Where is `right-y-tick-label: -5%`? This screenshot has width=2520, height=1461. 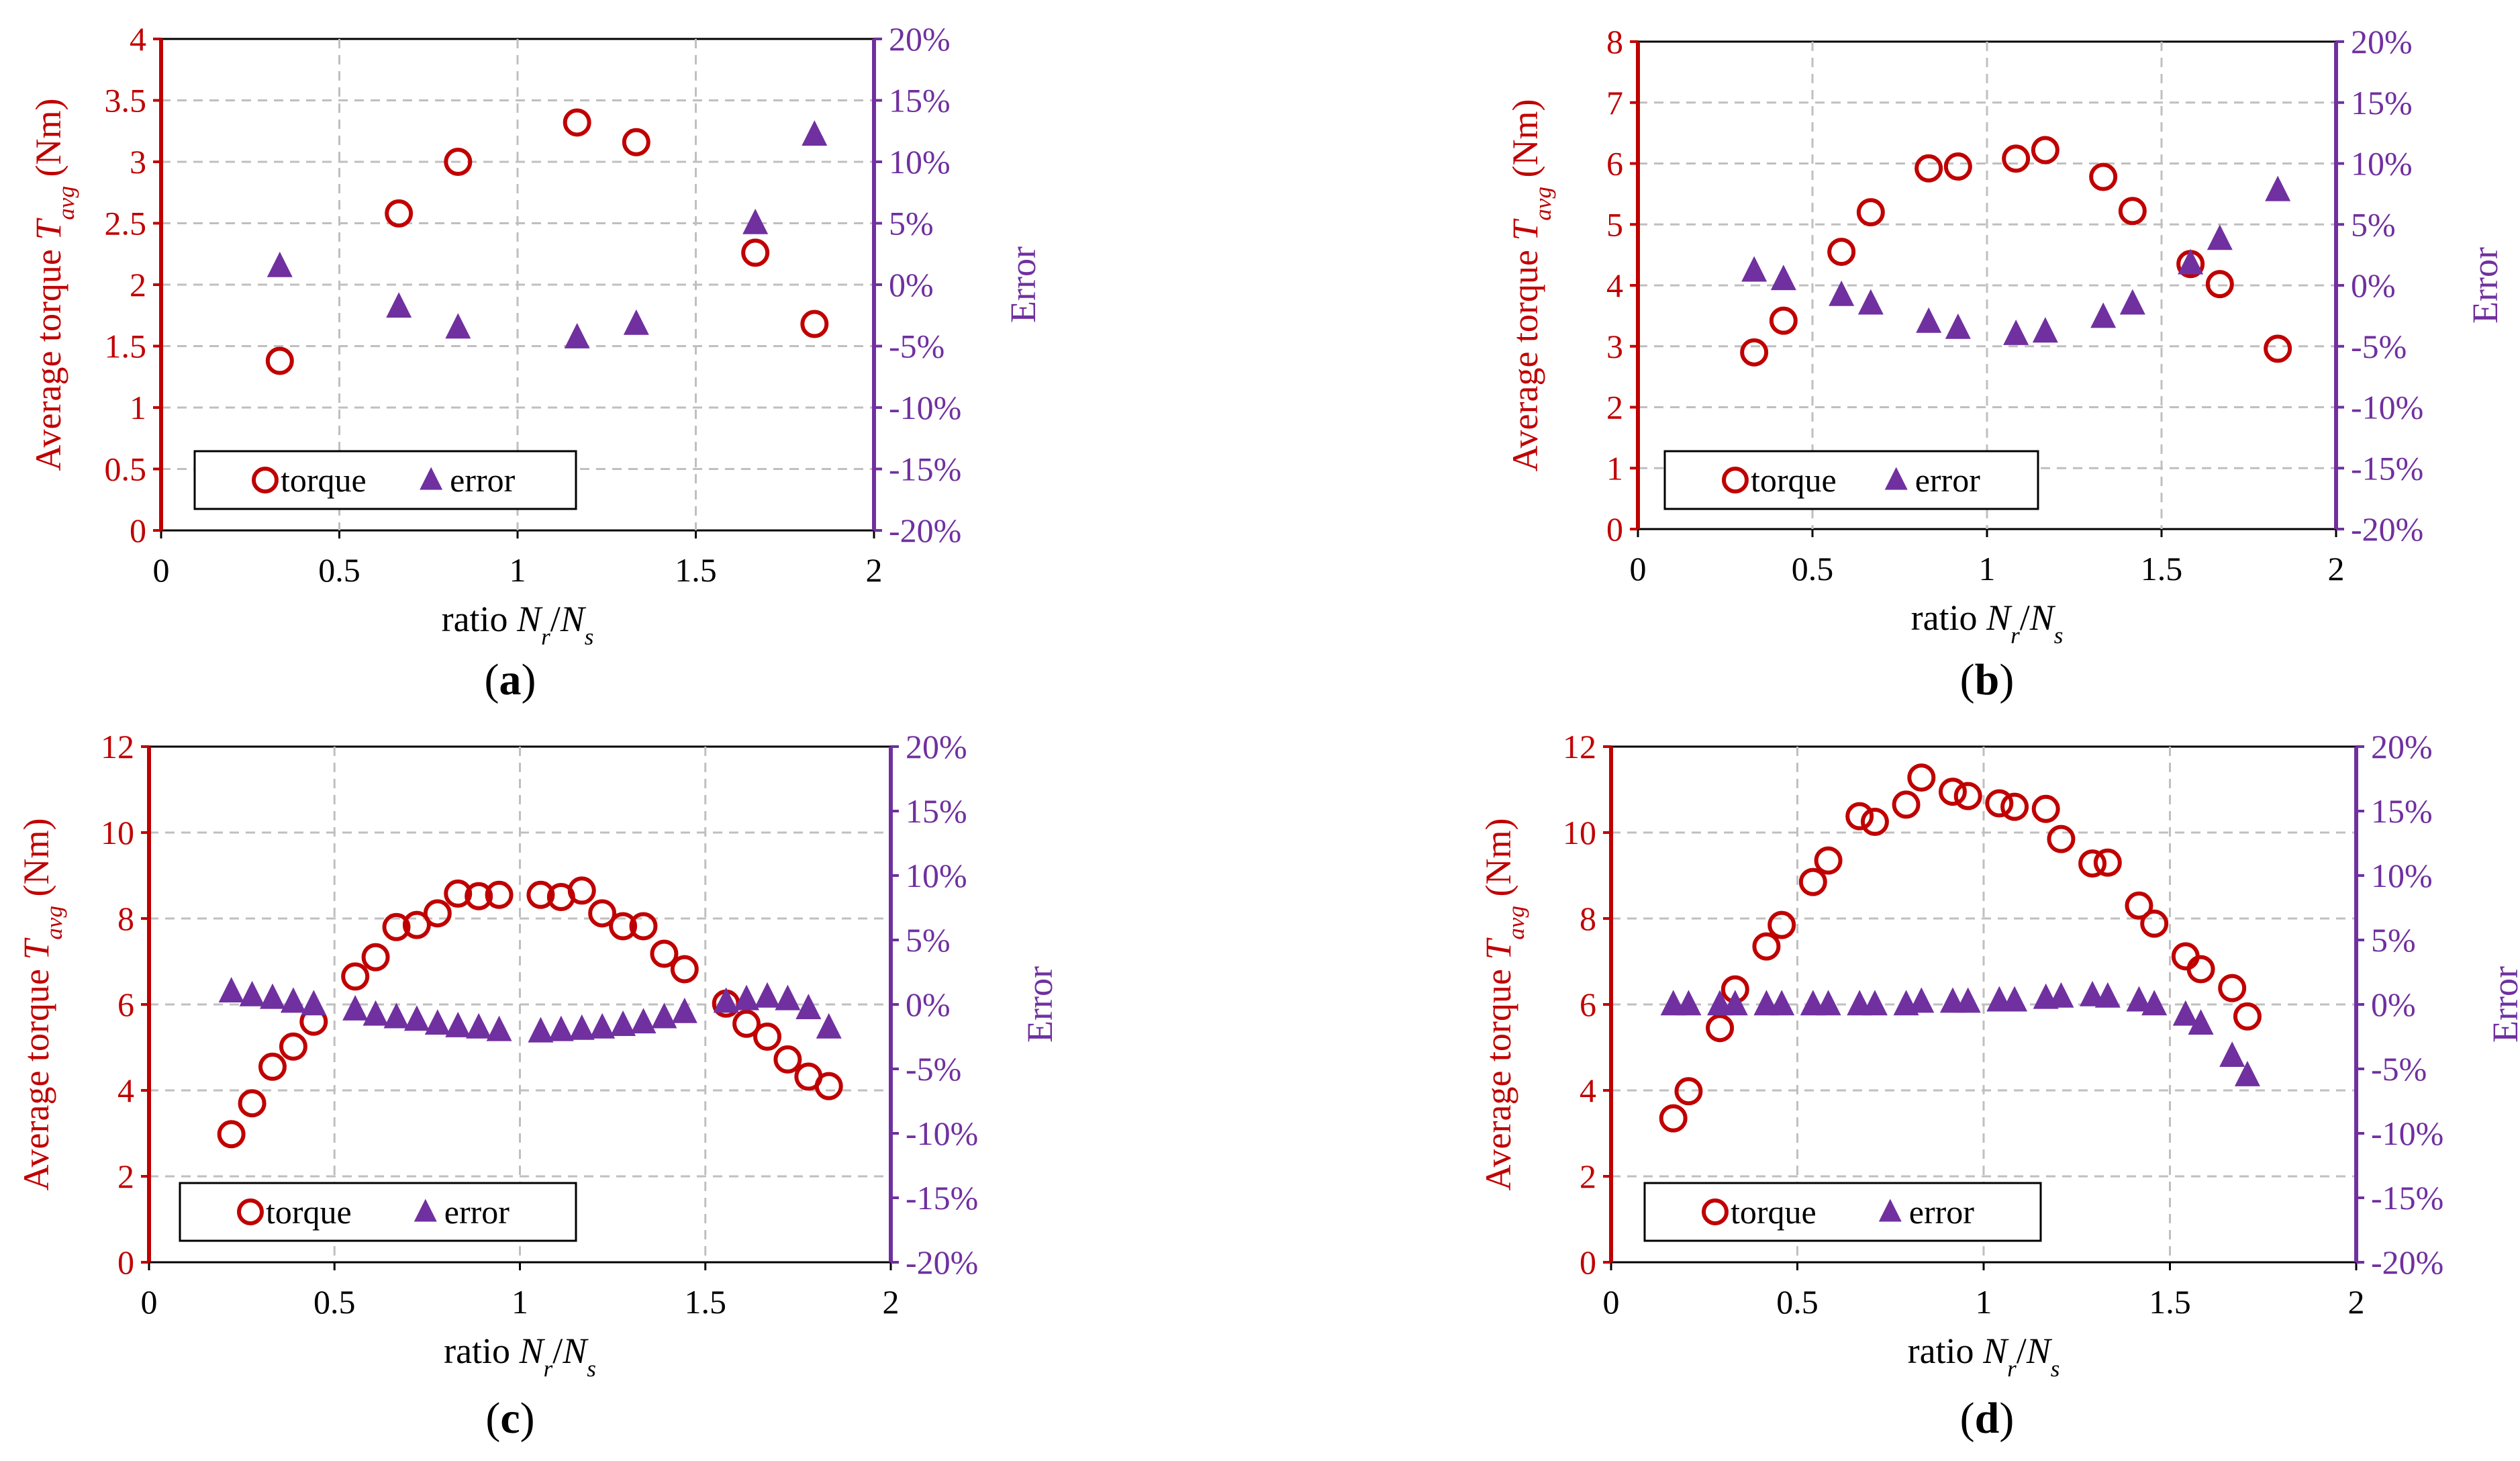 right-y-tick-label: -5% is located at coordinates (933, 1069).